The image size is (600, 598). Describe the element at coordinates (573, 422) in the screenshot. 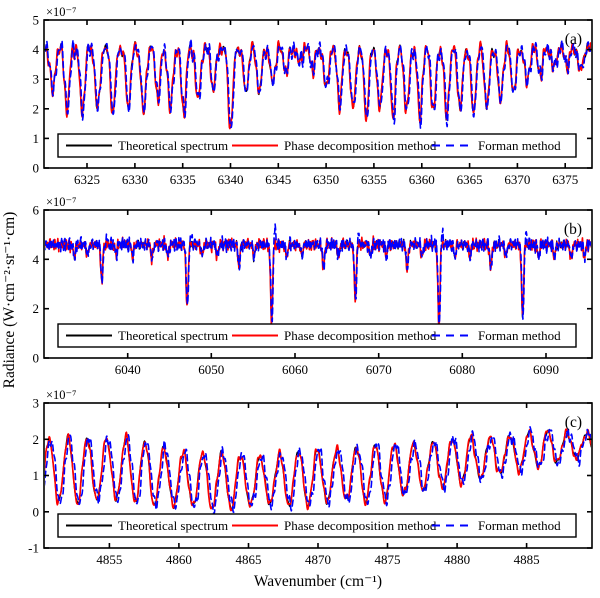

I see `panel-letter-c: (c)` at that location.